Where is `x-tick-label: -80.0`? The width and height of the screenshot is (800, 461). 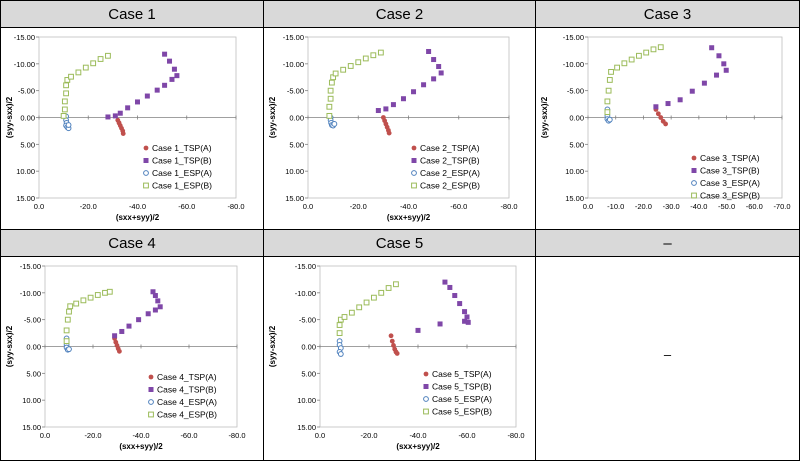
x-tick-label: -80.0 is located at coordinates (515, 435).